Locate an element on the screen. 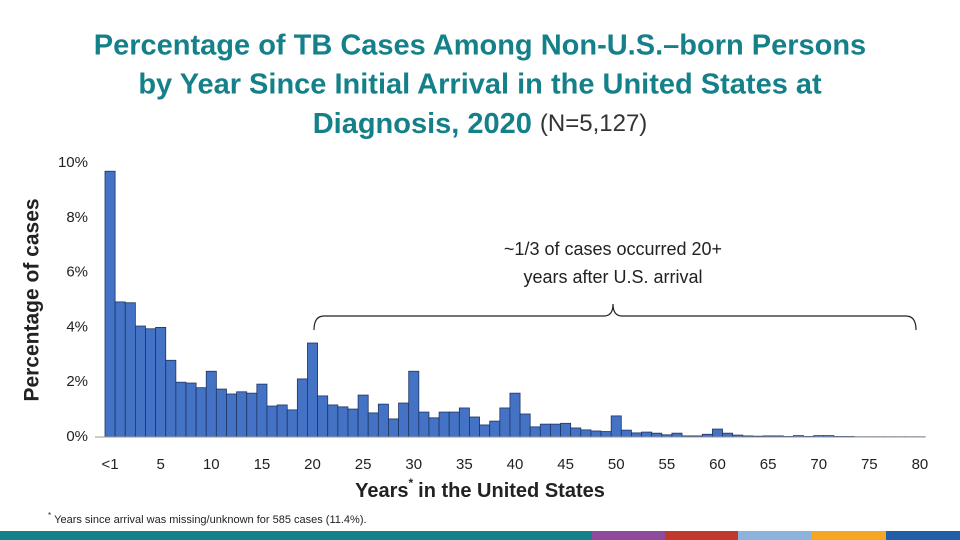 The width and height of the screenshot is (960, 540). x-tick-label: 80 is located at coordinates (920, 464).